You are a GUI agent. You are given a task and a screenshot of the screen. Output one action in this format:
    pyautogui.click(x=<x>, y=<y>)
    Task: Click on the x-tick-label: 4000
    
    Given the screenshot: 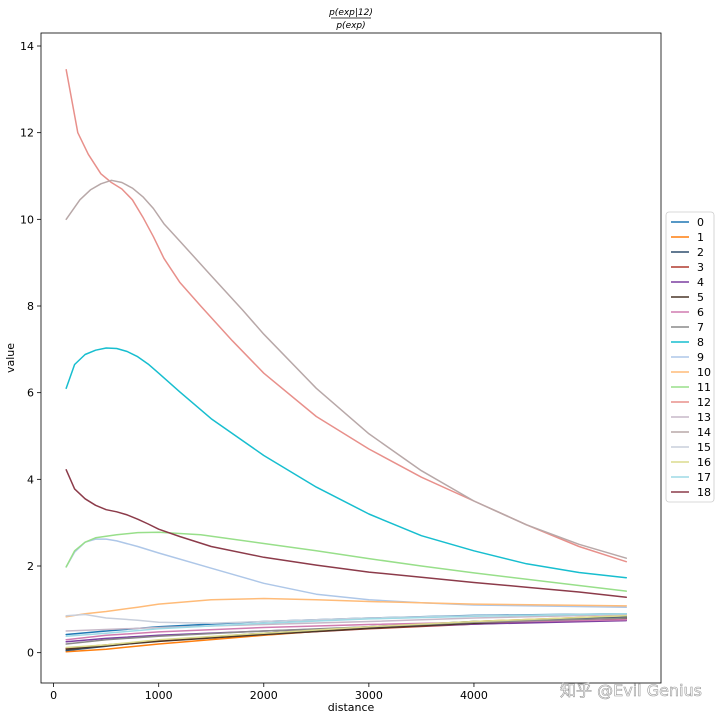 What is the action you would take?
    pyautogui.click(x=474, y=695)
    